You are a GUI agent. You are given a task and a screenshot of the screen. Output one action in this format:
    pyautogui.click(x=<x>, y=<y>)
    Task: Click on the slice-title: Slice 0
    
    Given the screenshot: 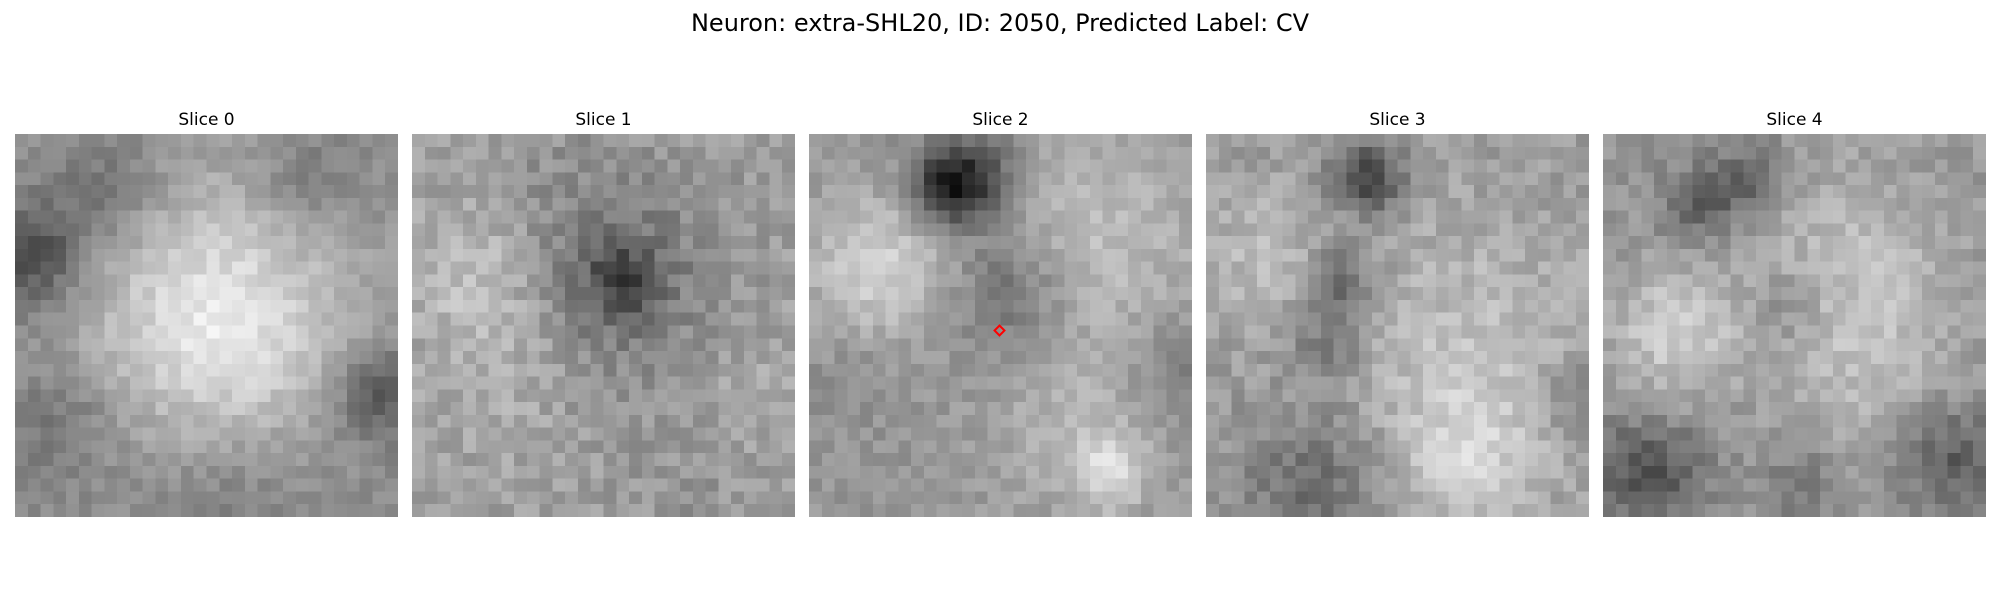 What is the action you would take?
    pyautogui.click(x=206, y=120)
    